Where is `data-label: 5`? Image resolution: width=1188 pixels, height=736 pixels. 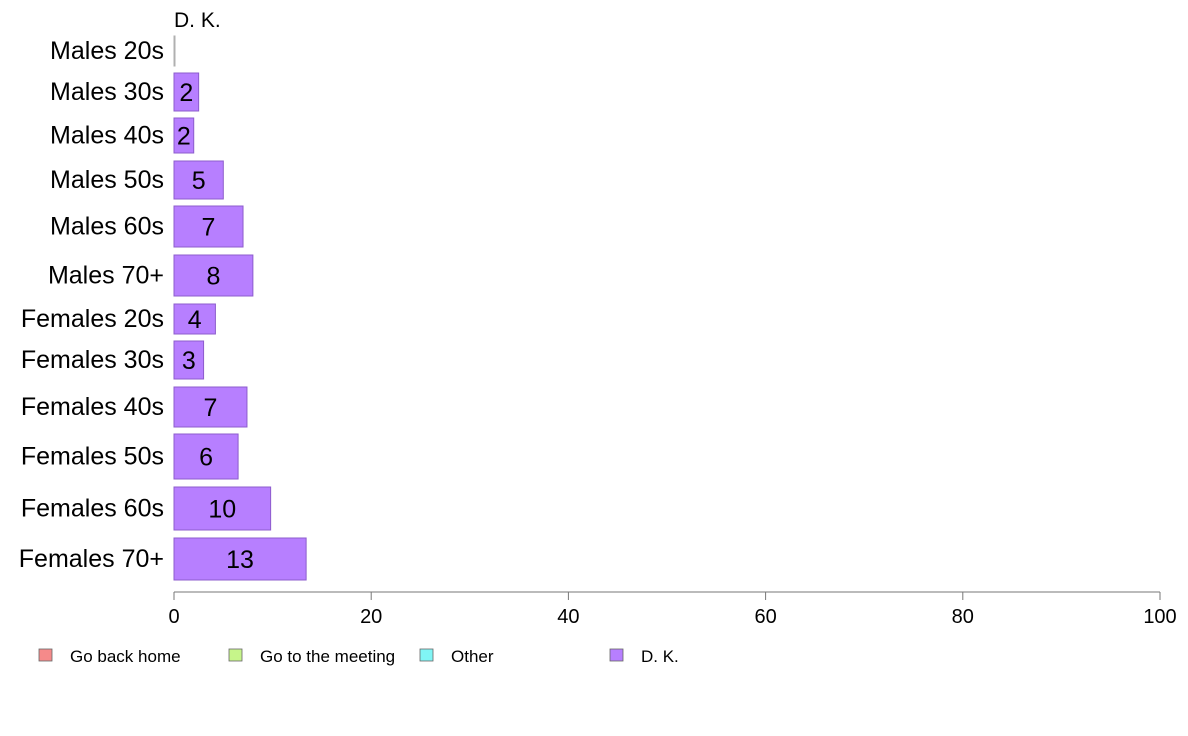
data-label: 5 is located at coordinates (199, 181).